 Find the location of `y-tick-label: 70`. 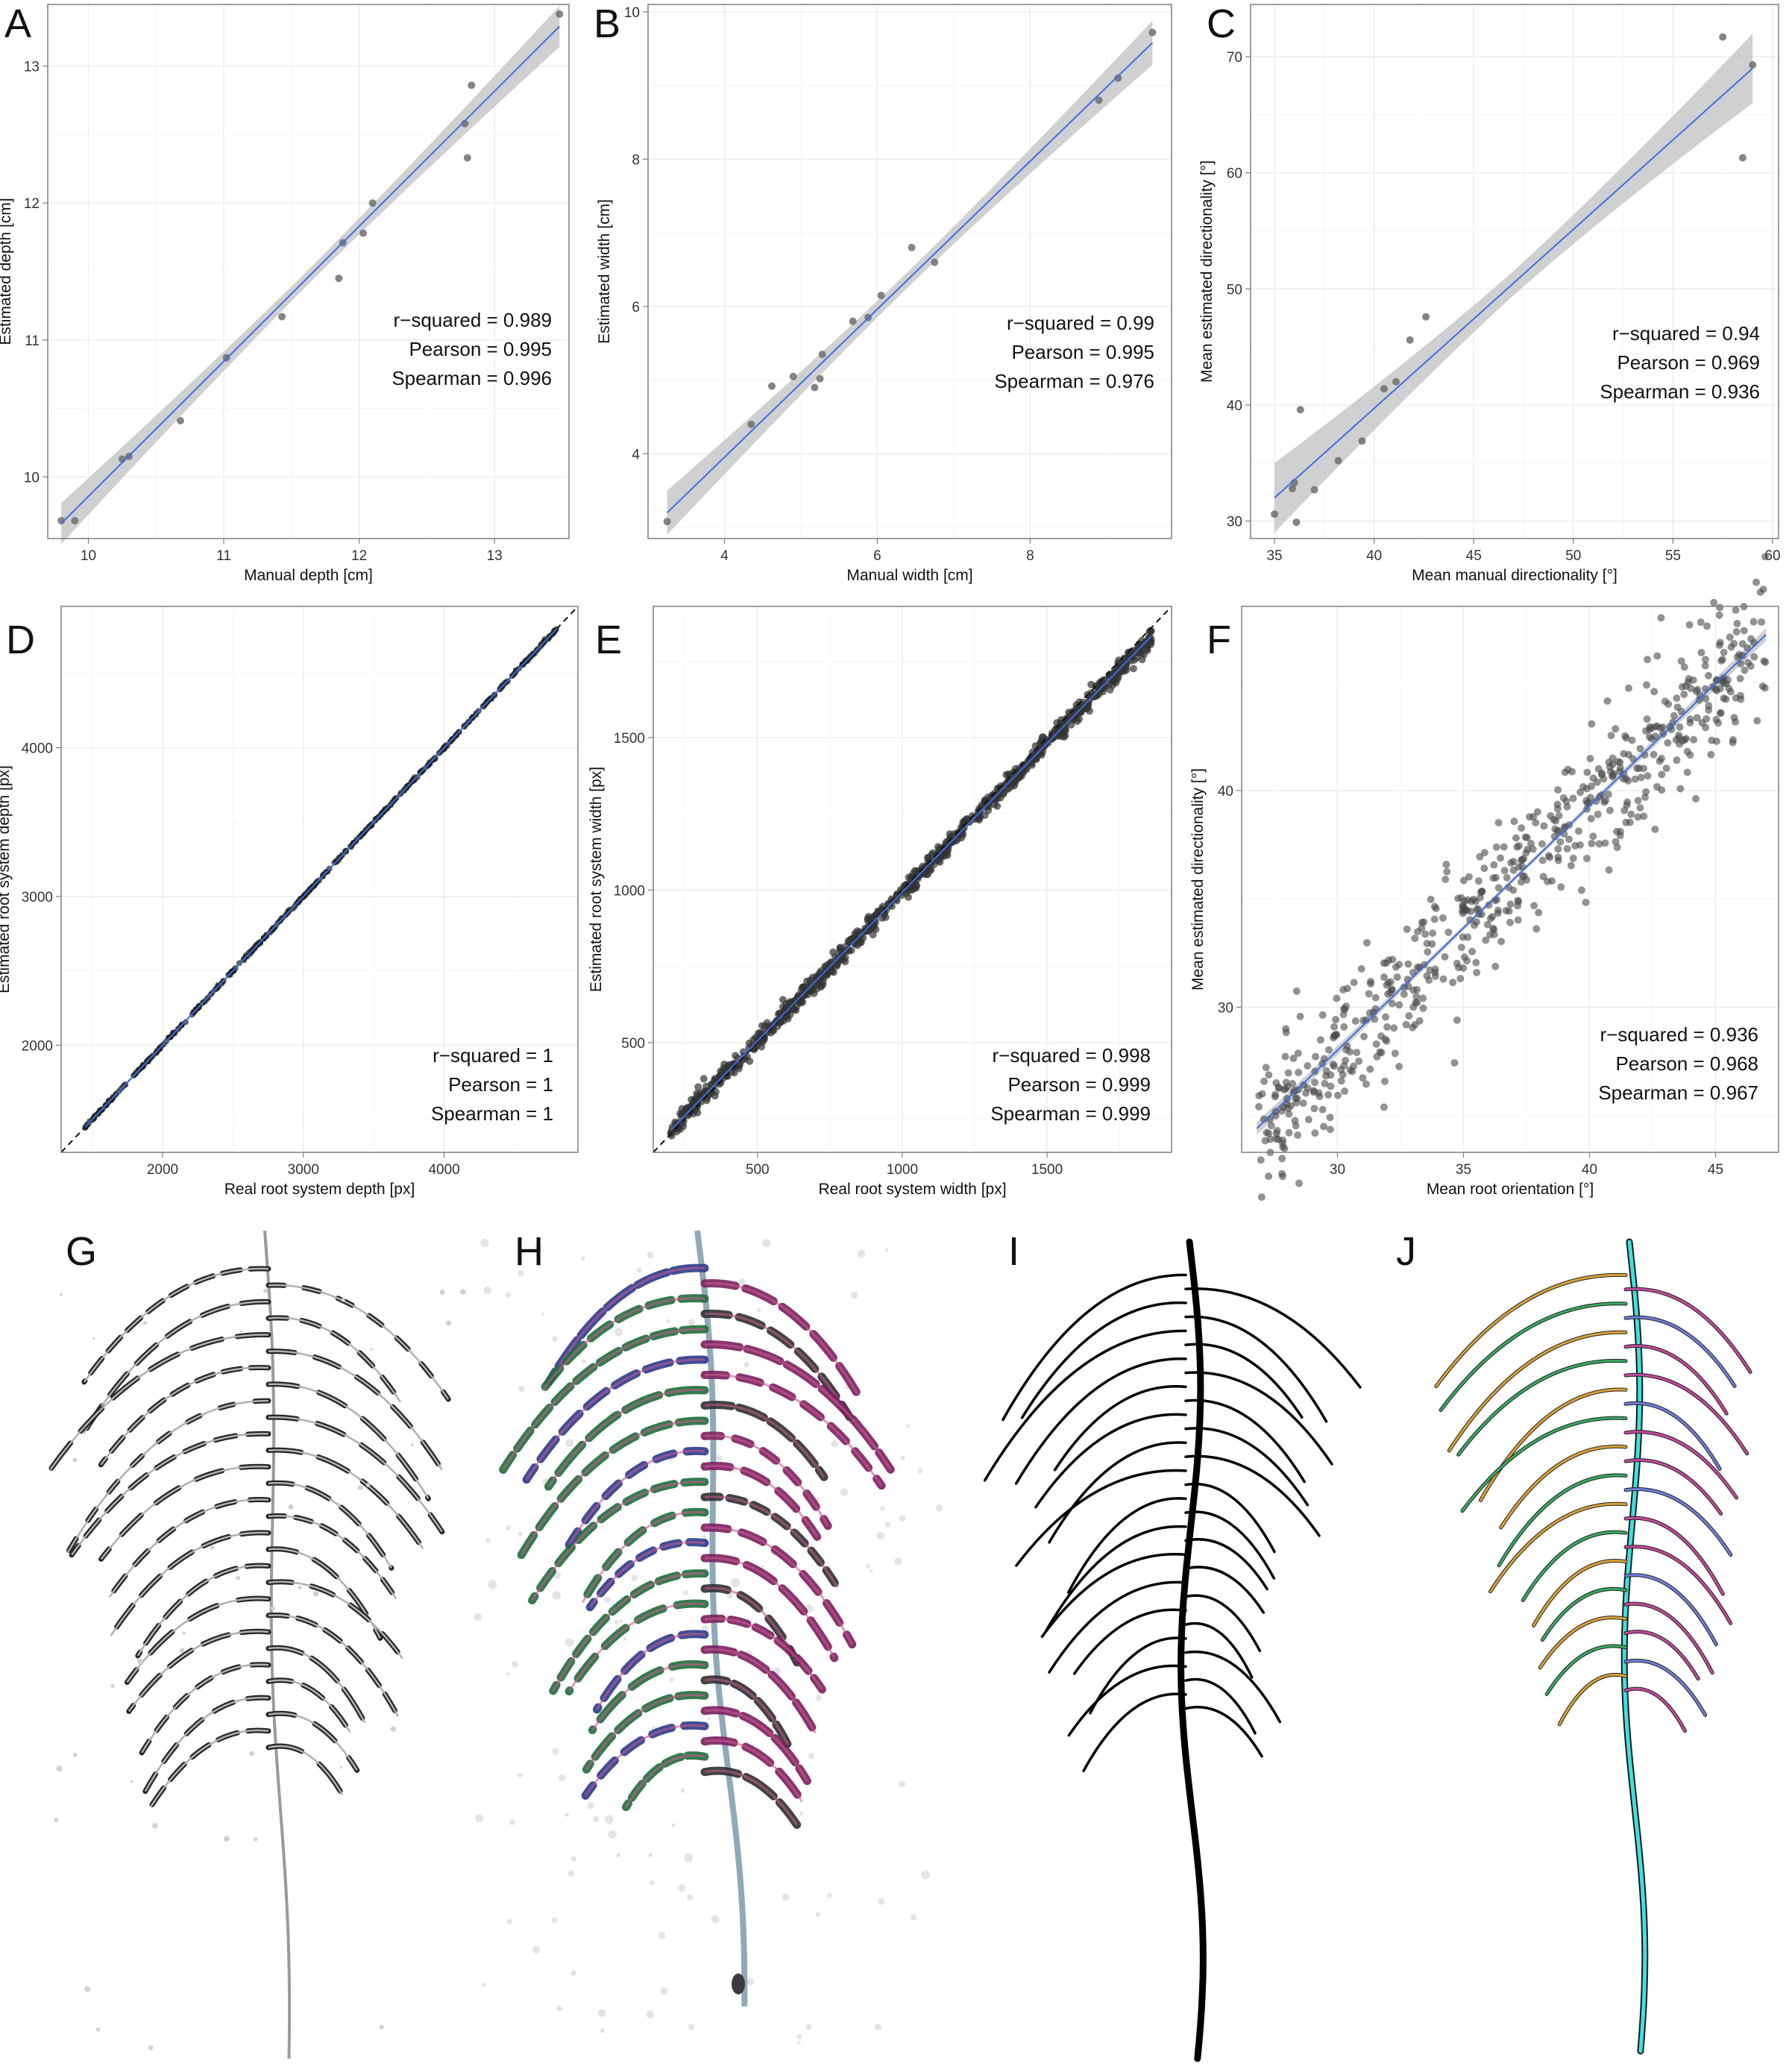

y-tick-label: 70 is located at coordinates (1234, 58).